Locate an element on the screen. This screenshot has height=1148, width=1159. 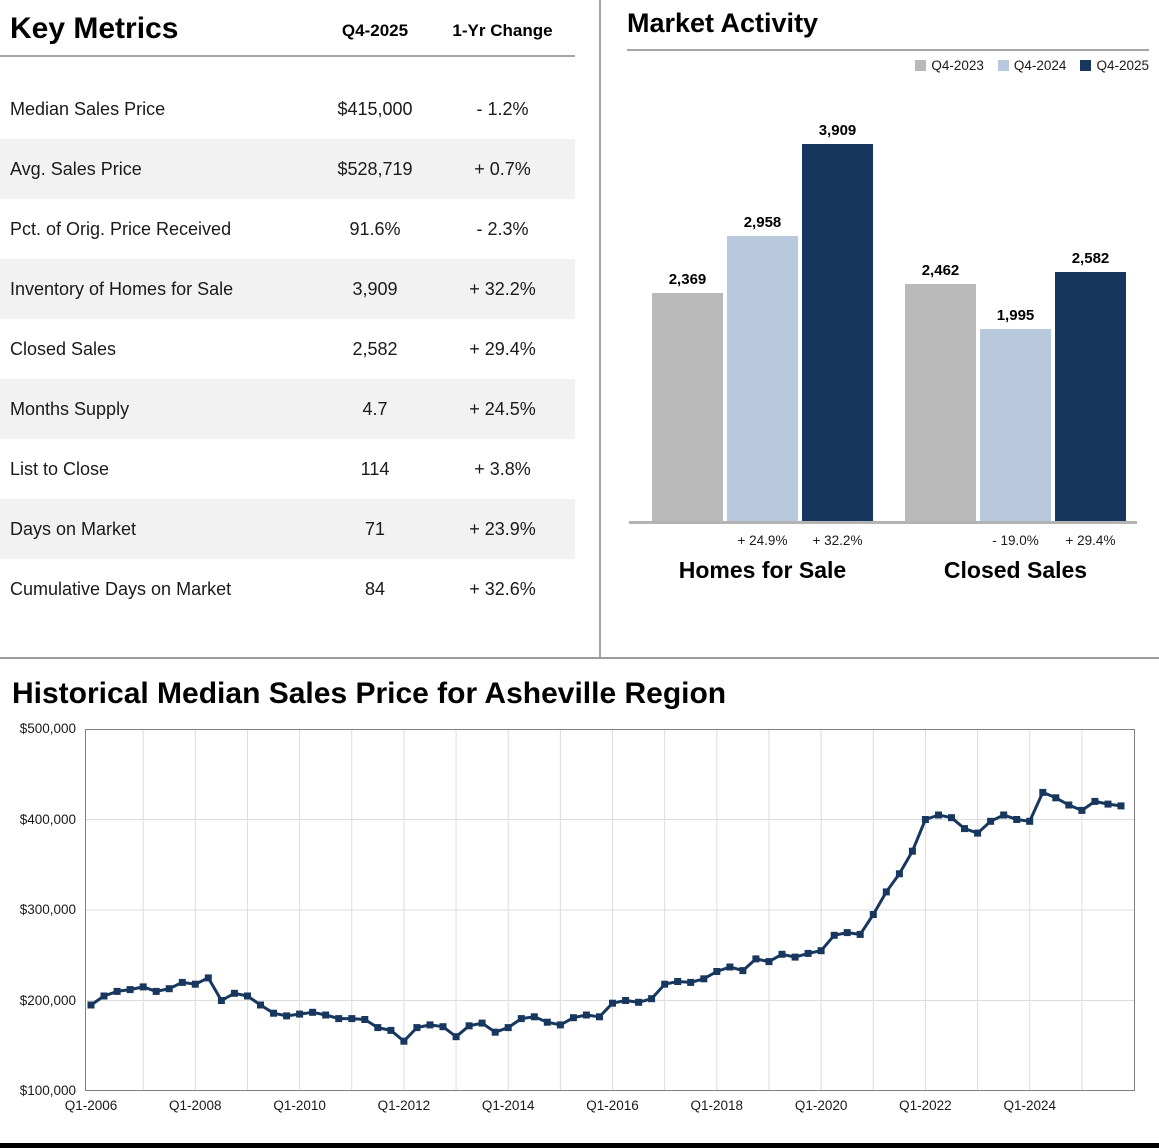
bar-chart-baseline is located at coordinates (883, 522).